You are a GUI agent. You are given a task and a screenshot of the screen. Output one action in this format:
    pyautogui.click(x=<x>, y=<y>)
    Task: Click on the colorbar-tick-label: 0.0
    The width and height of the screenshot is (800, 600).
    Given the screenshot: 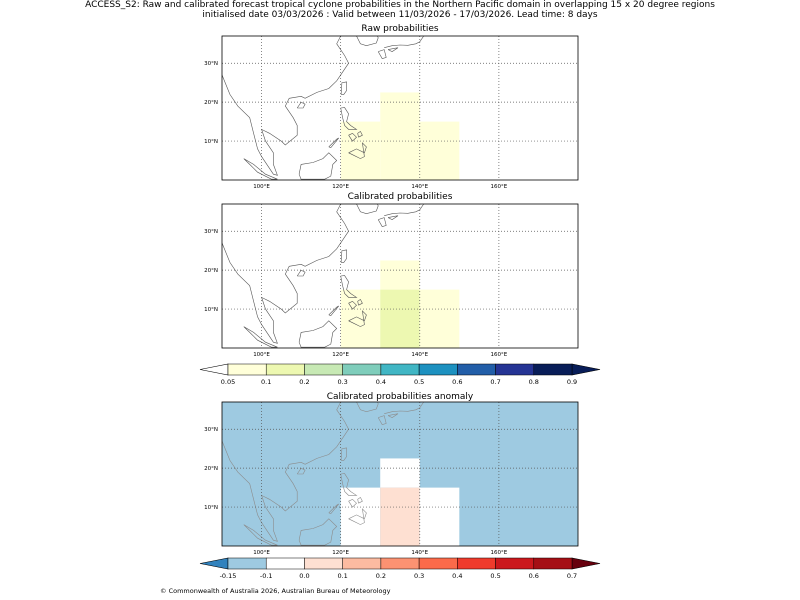 What is the action you would take?
    pyautogui.click(x=304, y=576)
    